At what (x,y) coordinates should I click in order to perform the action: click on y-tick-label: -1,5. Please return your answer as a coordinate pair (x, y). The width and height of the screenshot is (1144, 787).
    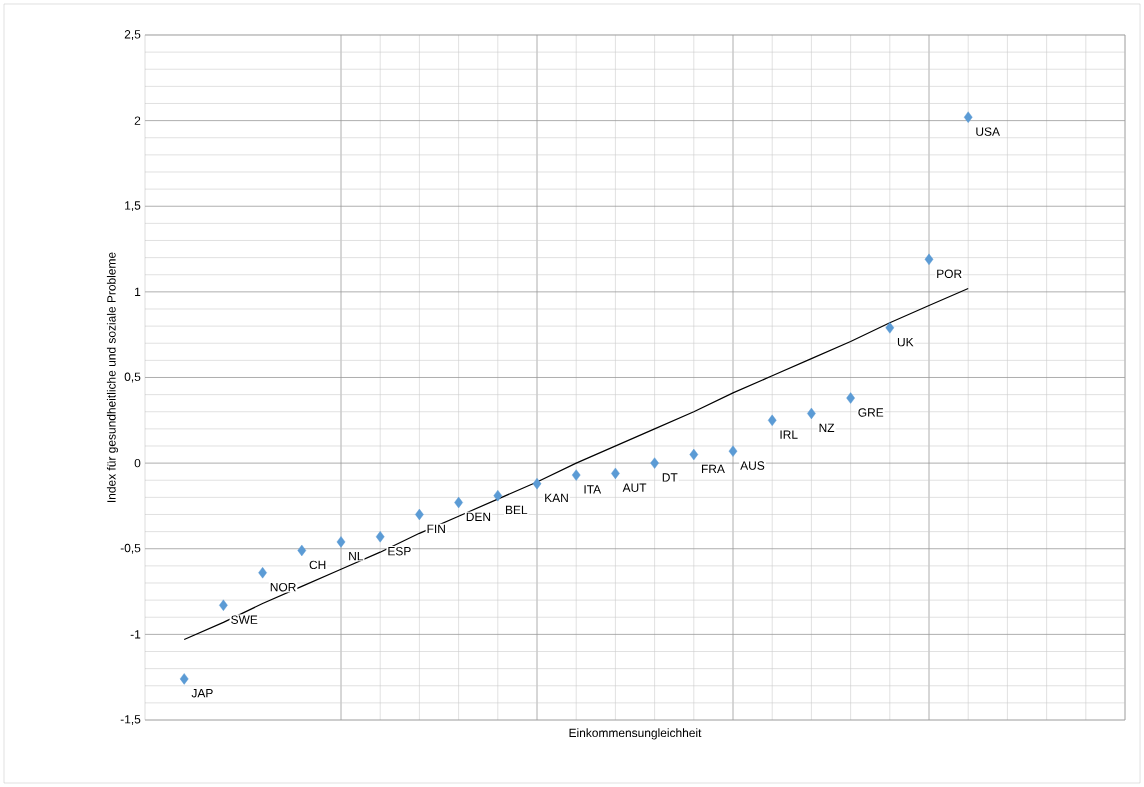
    Looking at the image, I should click on (130, 720).